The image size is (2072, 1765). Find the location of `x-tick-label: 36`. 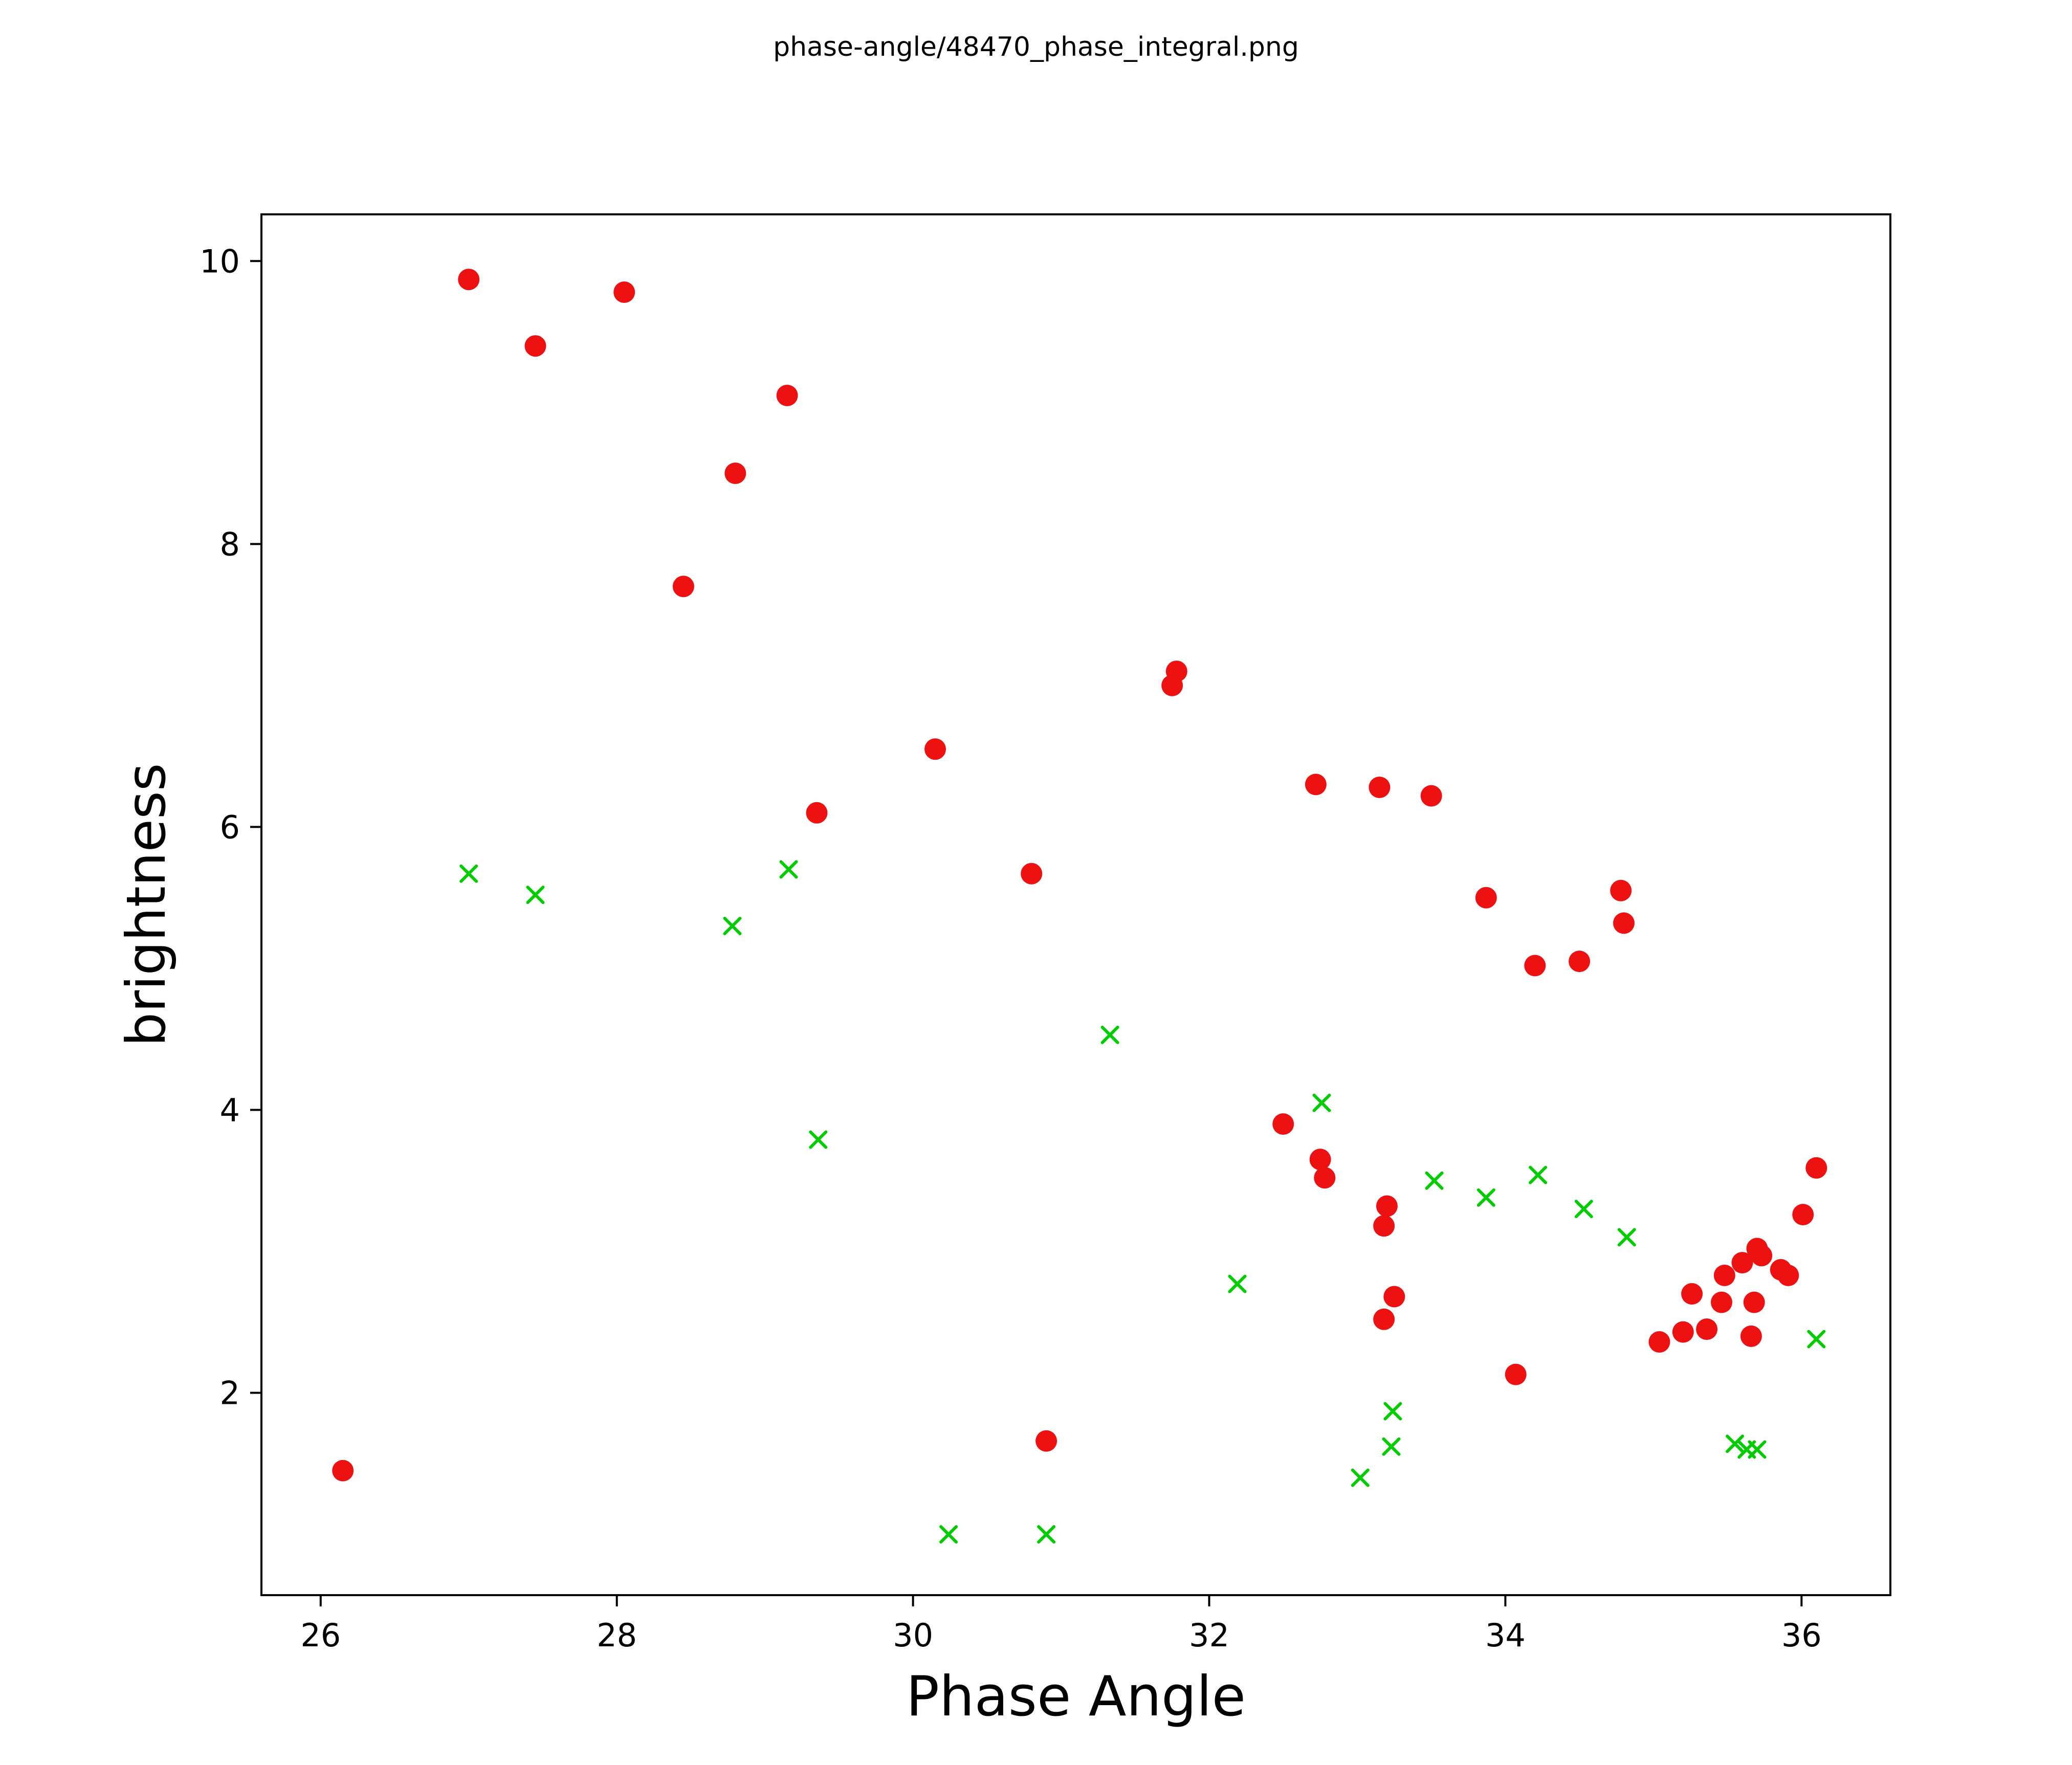

x-tick-label: 36 is located at coordinates (1801, 1636).